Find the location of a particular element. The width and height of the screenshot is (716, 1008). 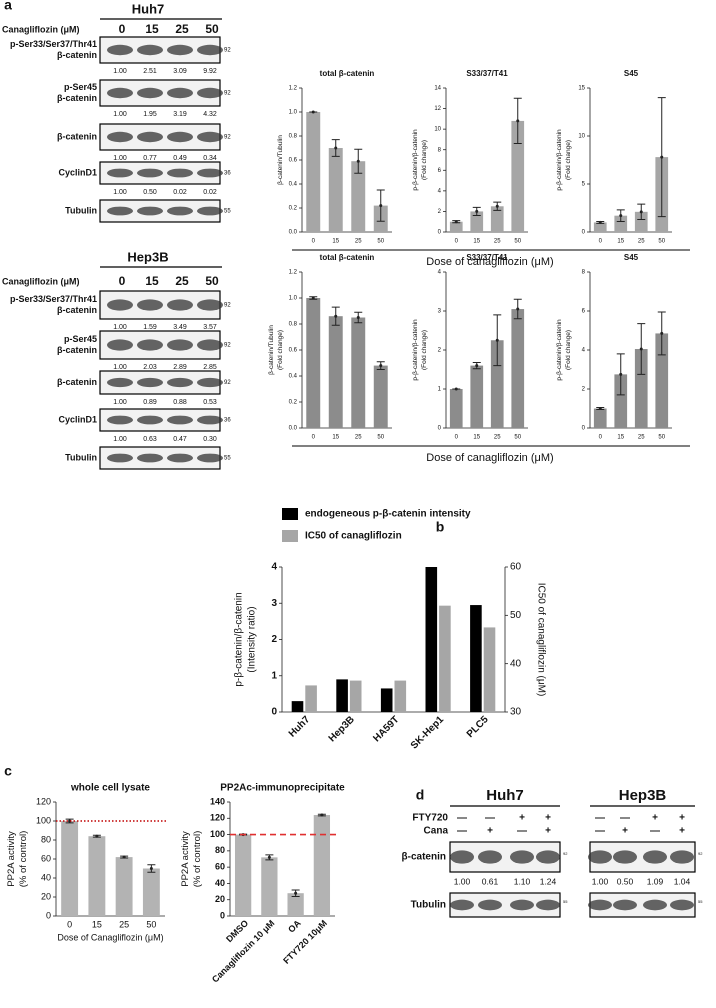

y-tick-label: 20 is located at coordinates (46, 896).